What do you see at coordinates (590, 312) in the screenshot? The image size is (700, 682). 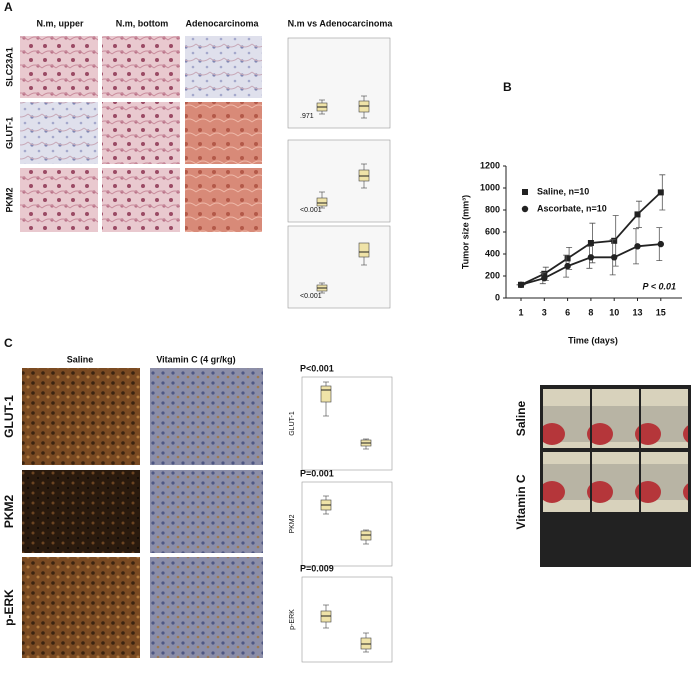 I see `x-tick-label: 8` at bounding box center [590, 312].